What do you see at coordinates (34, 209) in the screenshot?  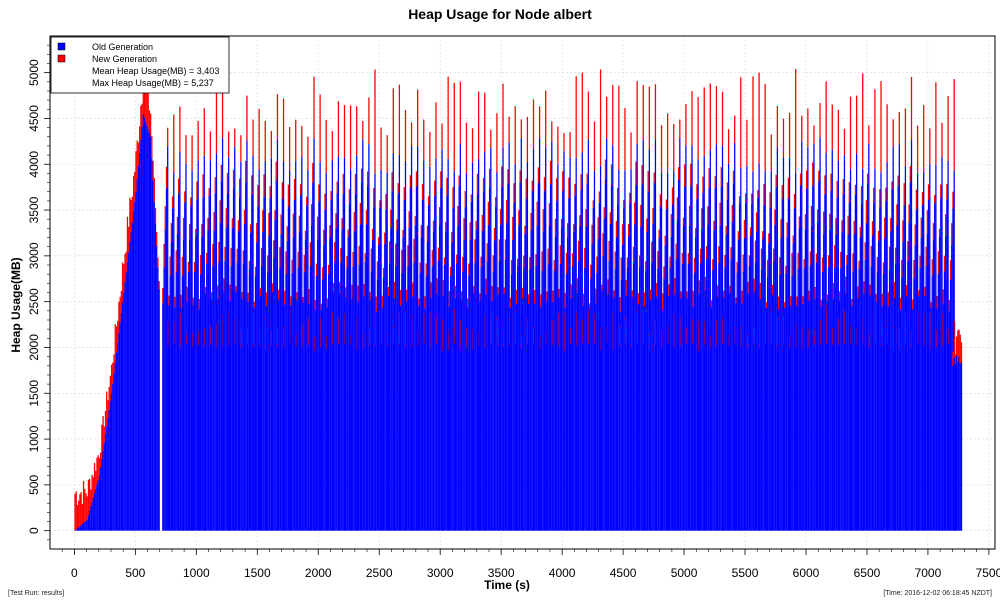 I see `y-tick-label: 3500` at bounding box center [34, 209].